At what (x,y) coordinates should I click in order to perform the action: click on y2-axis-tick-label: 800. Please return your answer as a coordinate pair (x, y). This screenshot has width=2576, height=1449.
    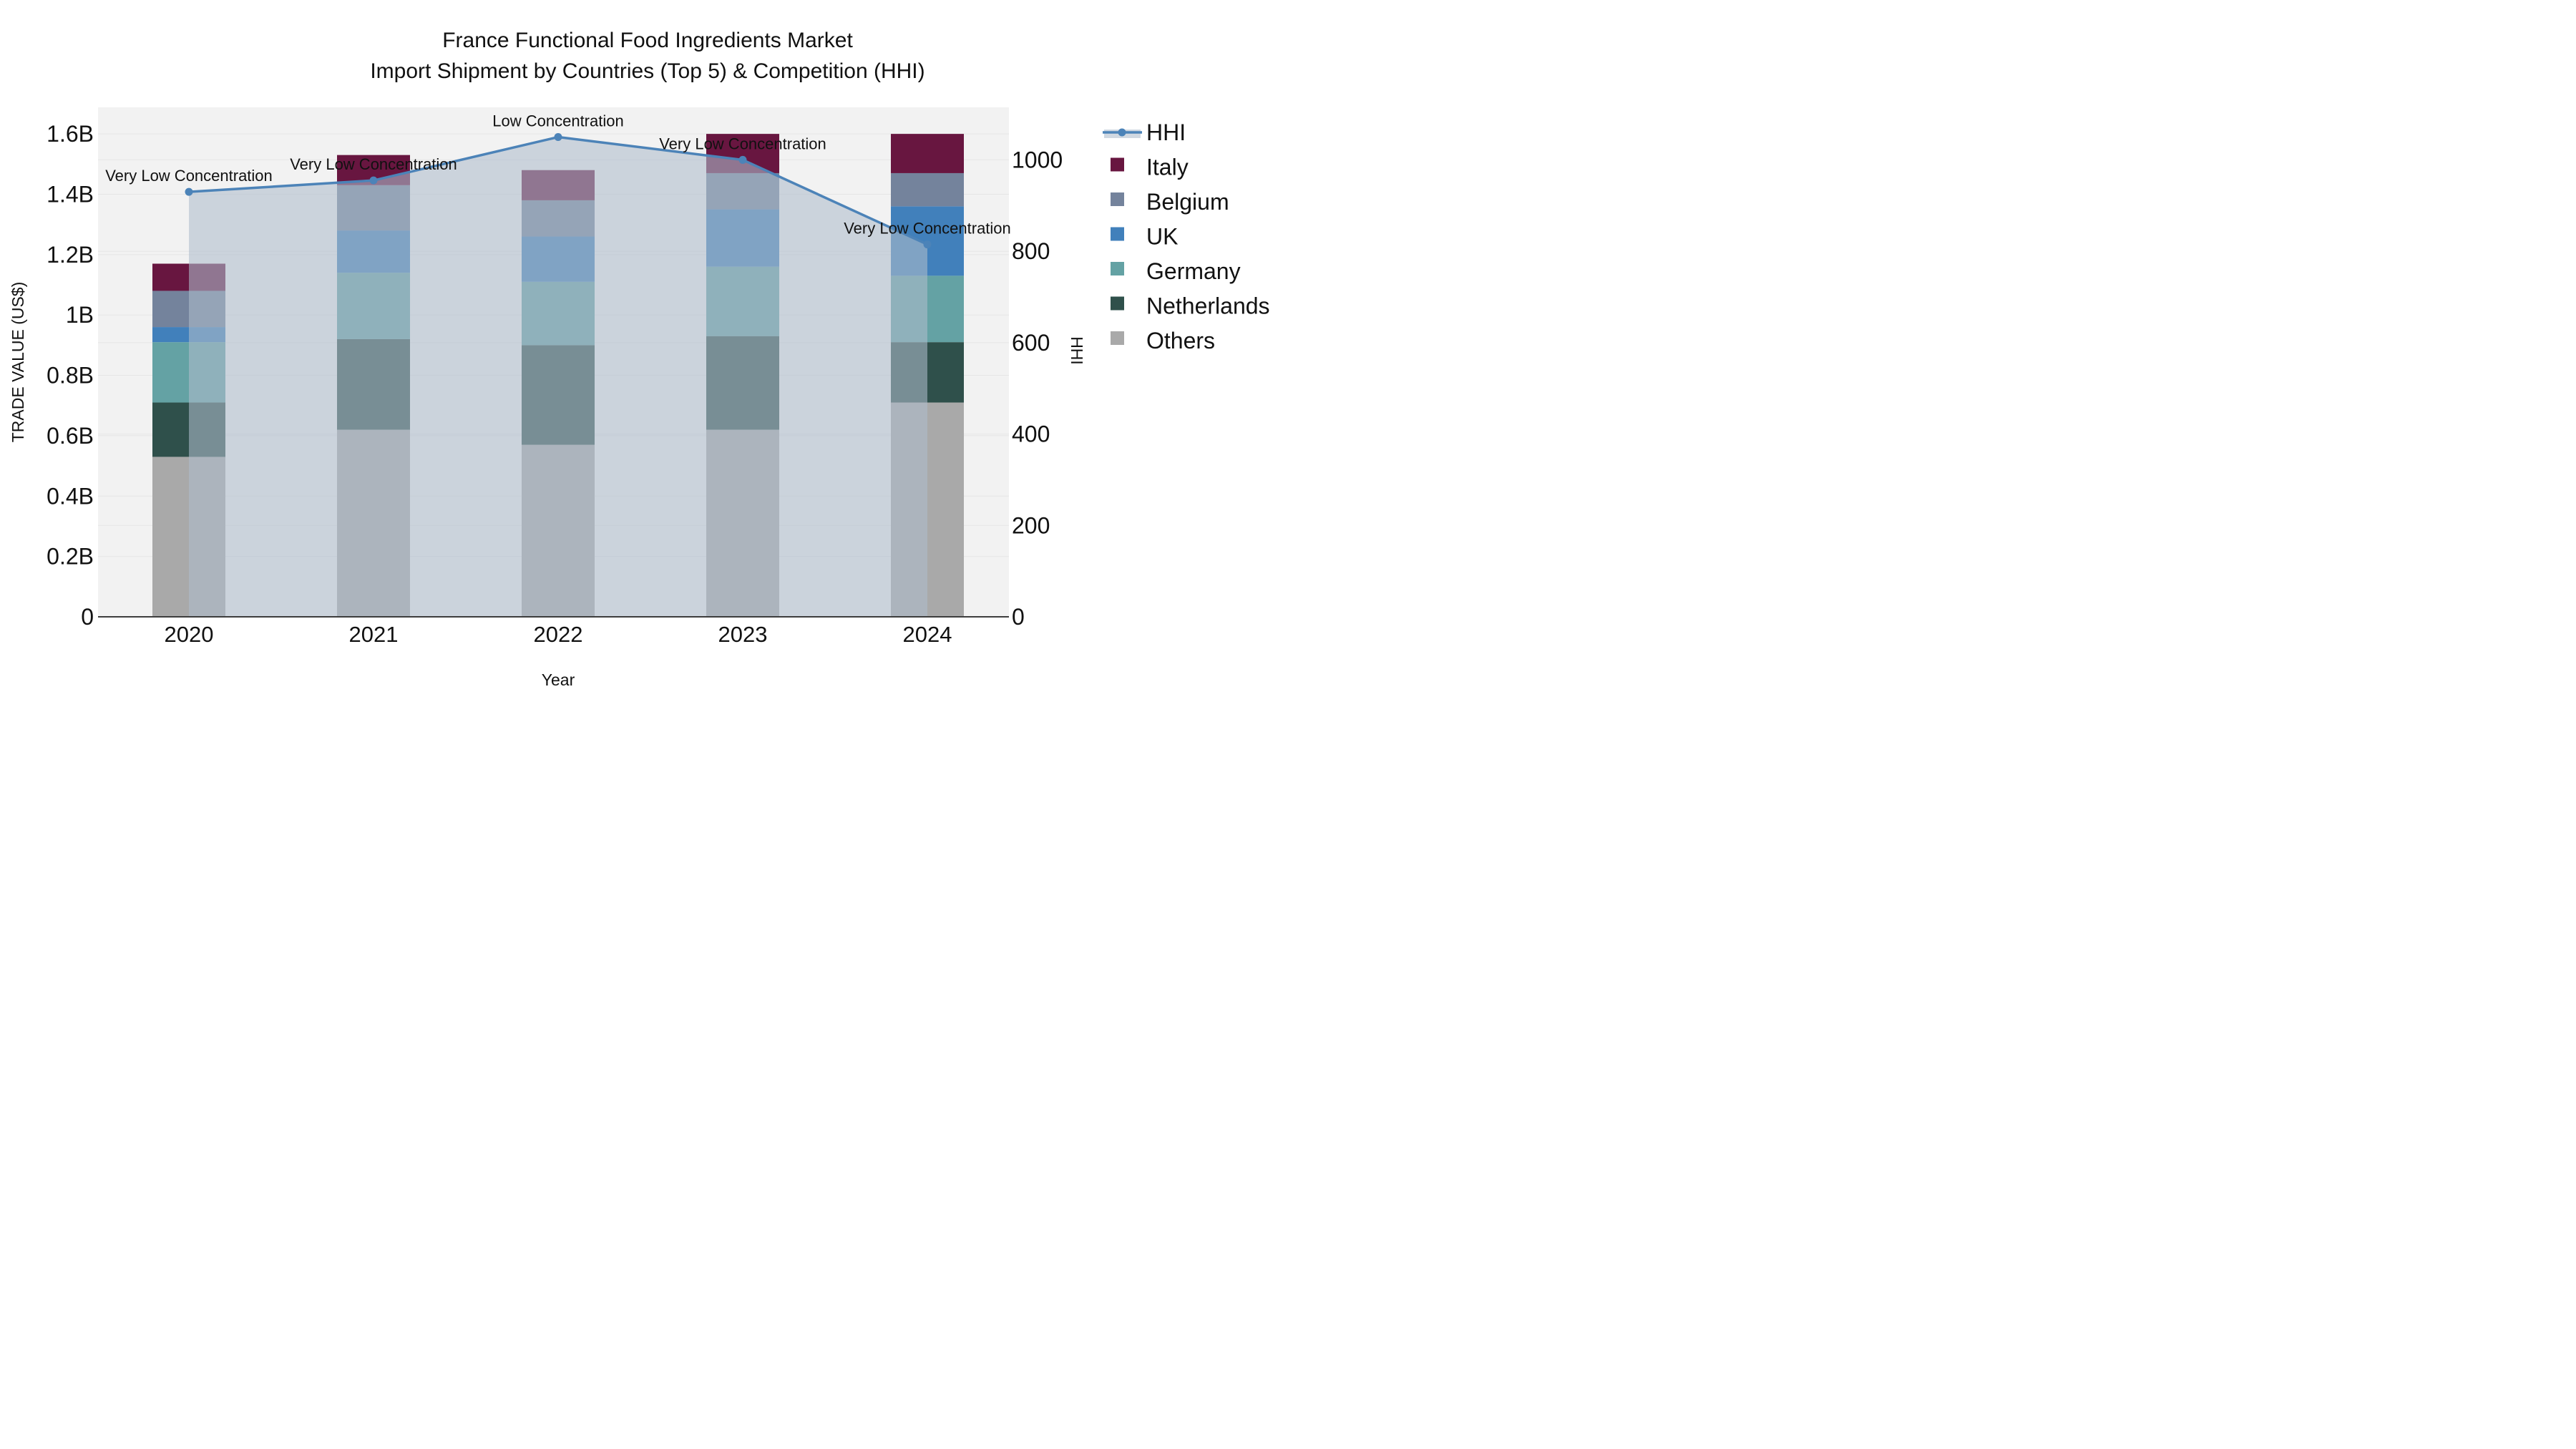
    Looking at the image, I should click on (1031, 251).